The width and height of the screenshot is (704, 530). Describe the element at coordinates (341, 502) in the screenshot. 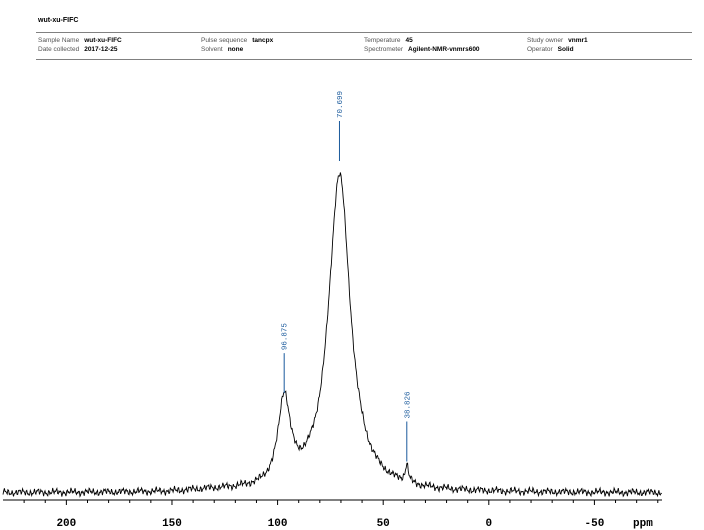

I see `x-axis-ticks` at that location.